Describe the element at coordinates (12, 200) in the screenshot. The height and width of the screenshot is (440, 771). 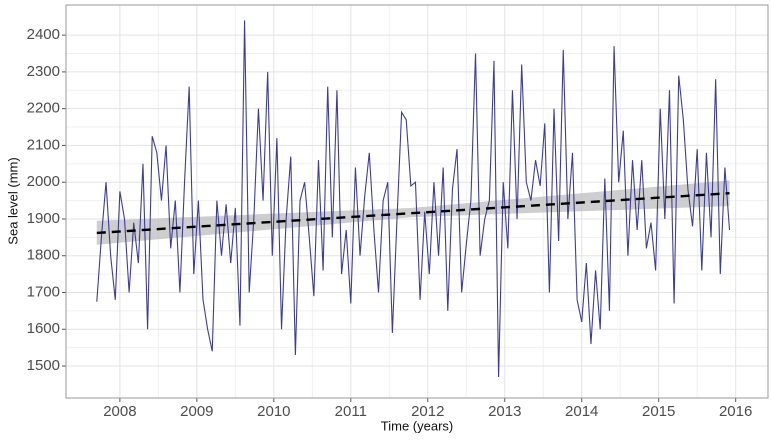
I see `y-axis-title: Sea level (mm)` at that location.